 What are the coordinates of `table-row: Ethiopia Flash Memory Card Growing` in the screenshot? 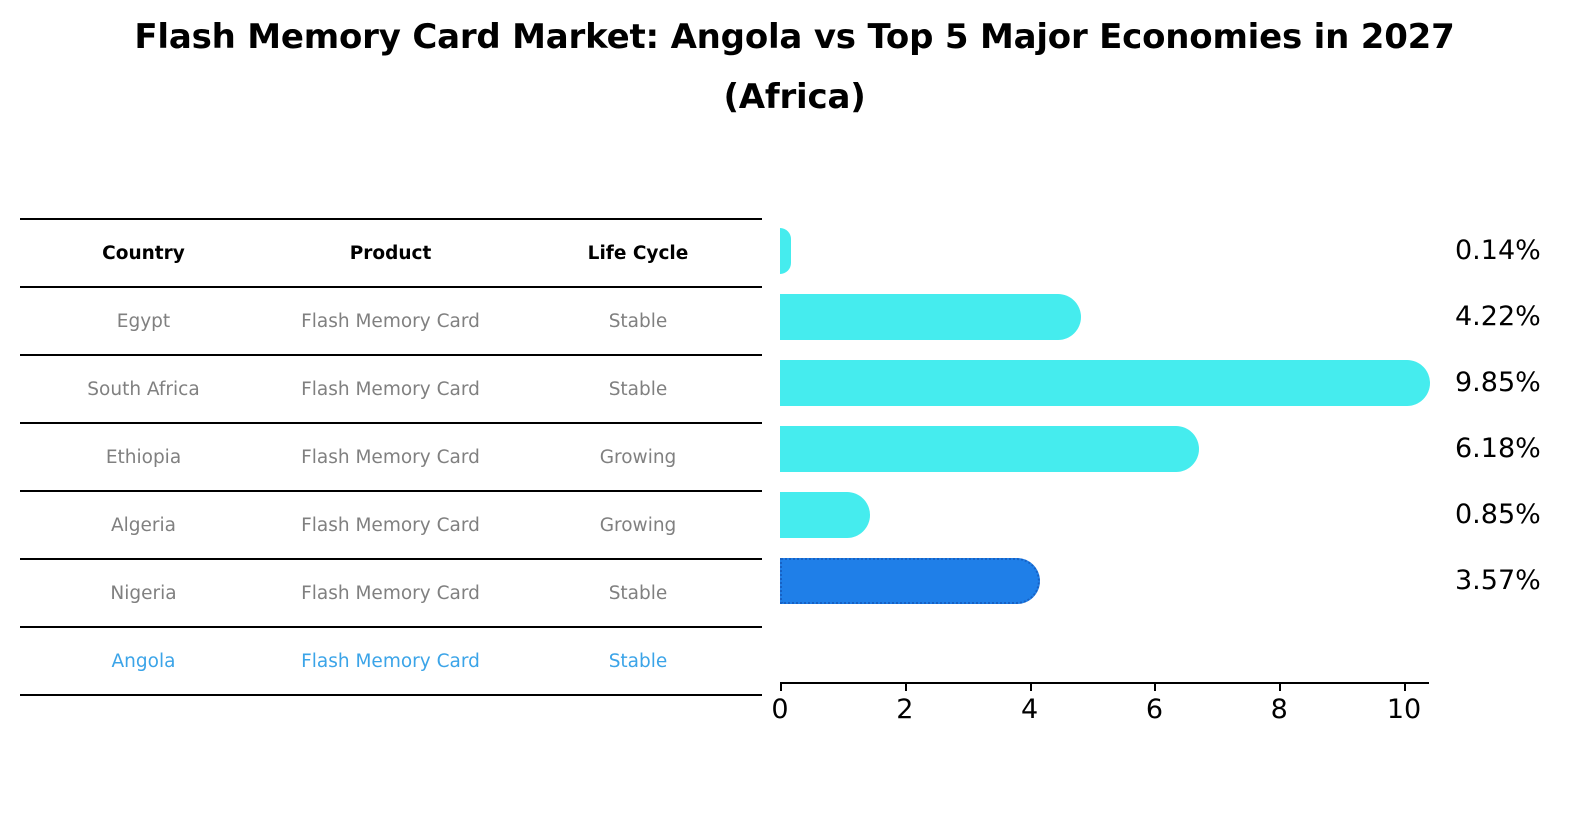 It's located at (391, 457).